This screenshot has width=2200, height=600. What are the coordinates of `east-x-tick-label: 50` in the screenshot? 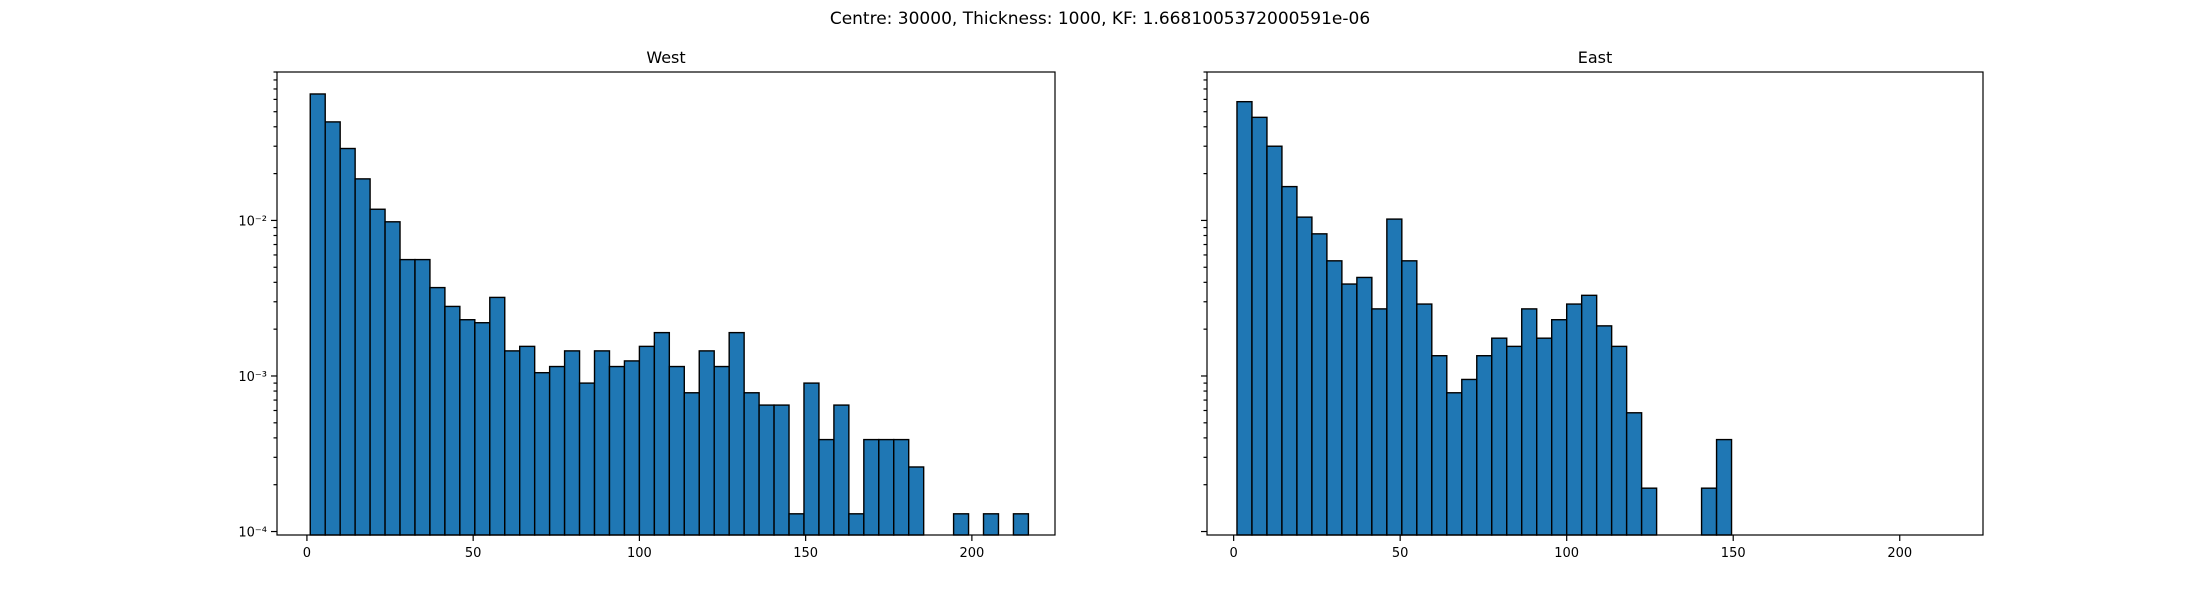 It's located at (1400, 553).